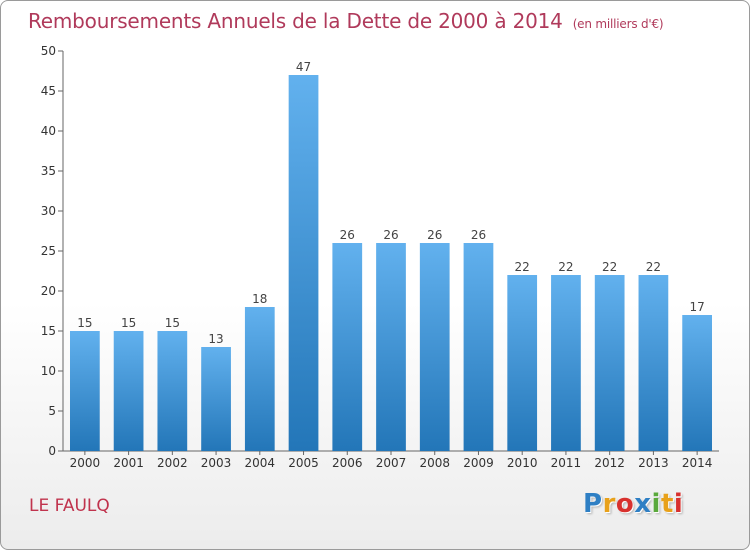  Describe the element at coordinates (522, 267) in the screenshot. I see `data-label-2010: 22` at that location.